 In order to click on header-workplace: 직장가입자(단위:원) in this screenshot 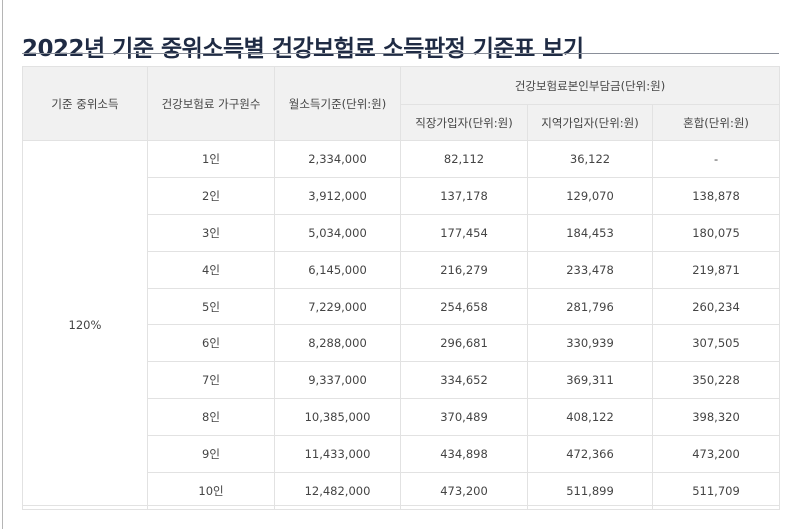, I will do `click(464, 122)`.